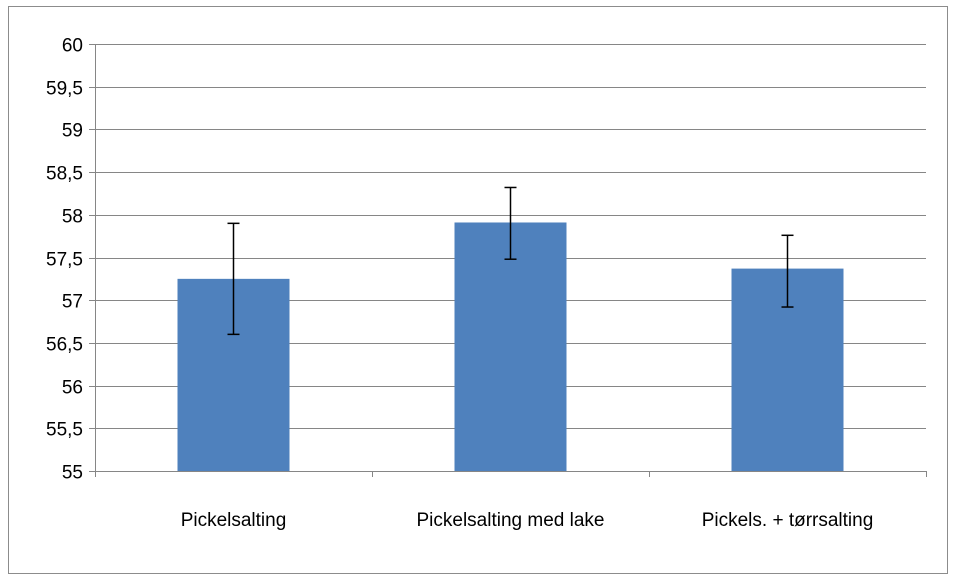  I want to click on y-tick-label: 55, so click(72, 473).